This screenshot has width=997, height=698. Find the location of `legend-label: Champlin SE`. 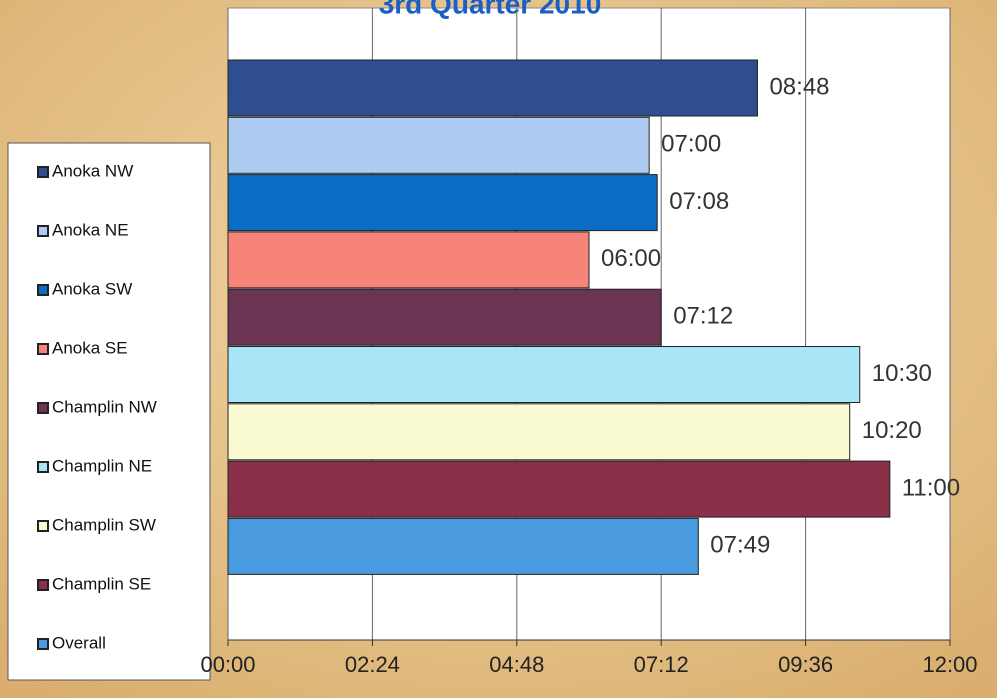

legend-label: Champlin SE is located at coordinates (101, 583).